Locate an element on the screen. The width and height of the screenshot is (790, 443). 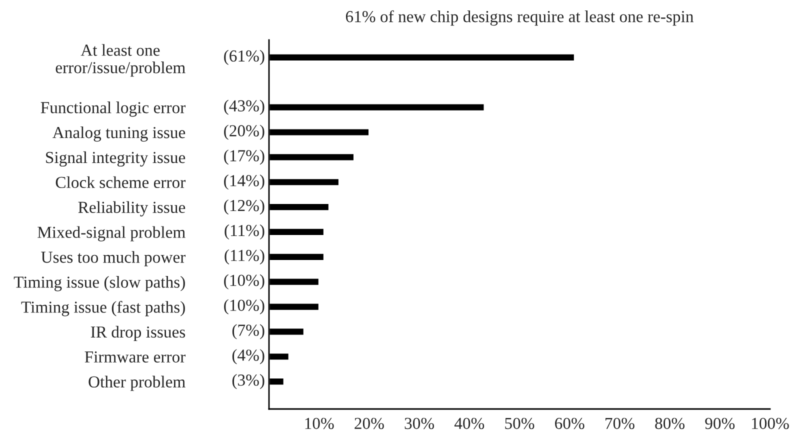
x-tick-label: 40% is located at coordinates (469, 424).